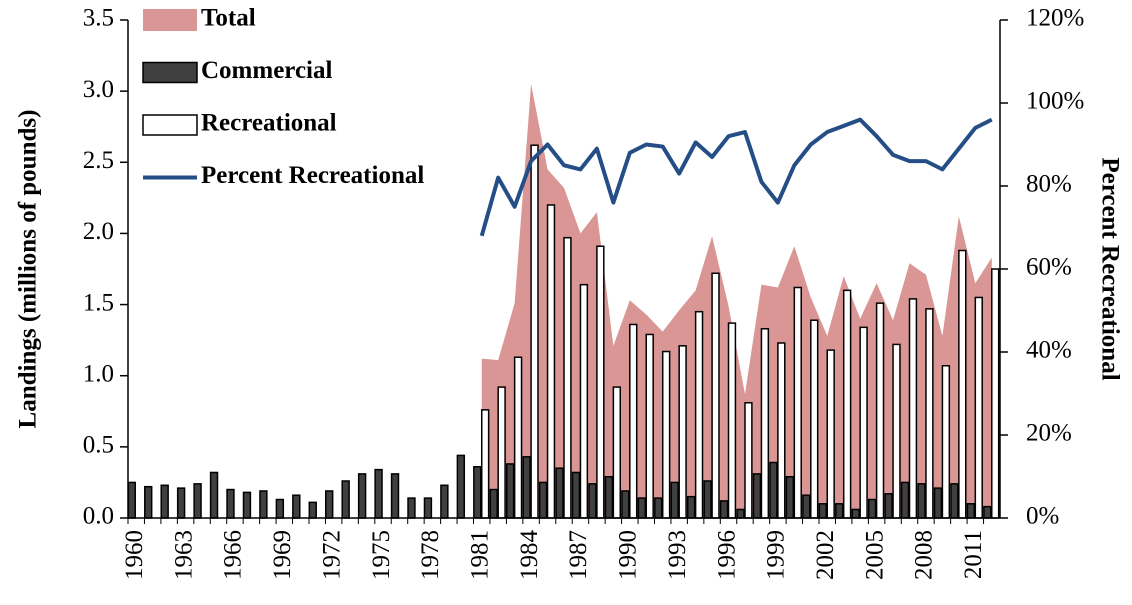 Image resolution: width=1132 pixels, height=605 pixels. Describe the element at coordinates (381, 555) in the screenshot. I see `x-tick-label: 1975` at that location.